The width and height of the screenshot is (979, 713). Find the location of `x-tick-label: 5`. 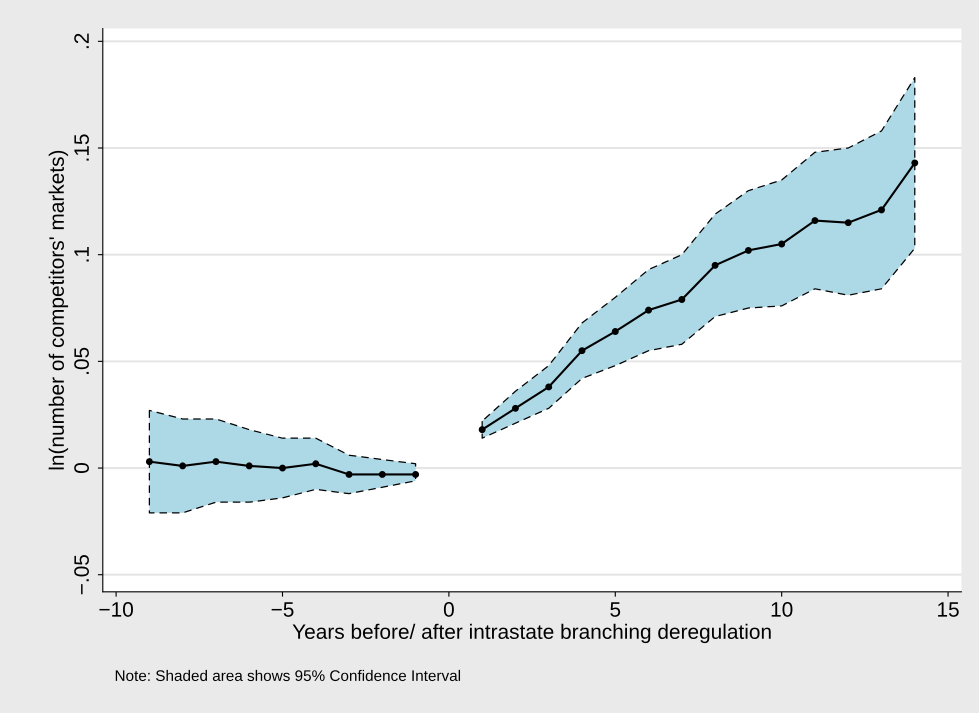

x-tick-label: 5 is located at coordinates (615, 609).